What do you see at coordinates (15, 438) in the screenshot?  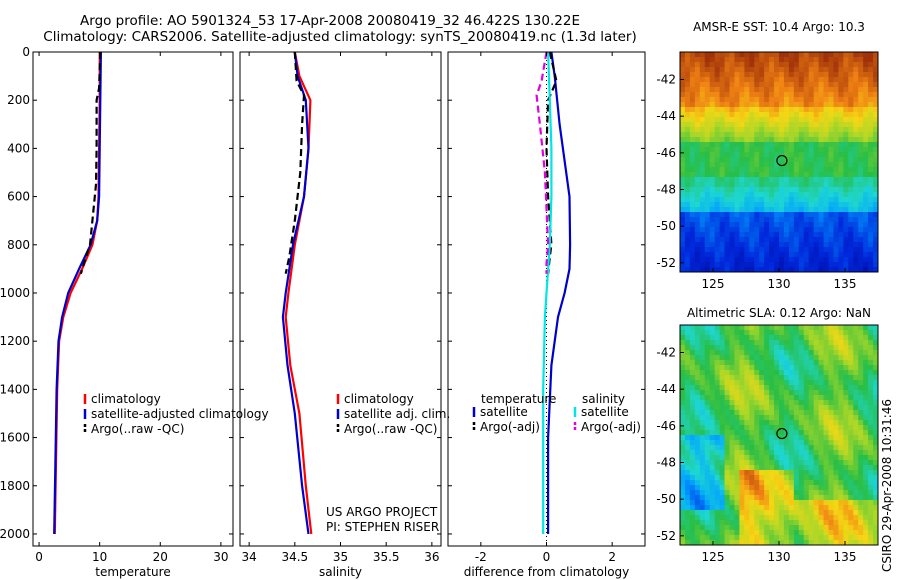 I see `depth-tick-label: 1600` at bounding box center [15, 438].